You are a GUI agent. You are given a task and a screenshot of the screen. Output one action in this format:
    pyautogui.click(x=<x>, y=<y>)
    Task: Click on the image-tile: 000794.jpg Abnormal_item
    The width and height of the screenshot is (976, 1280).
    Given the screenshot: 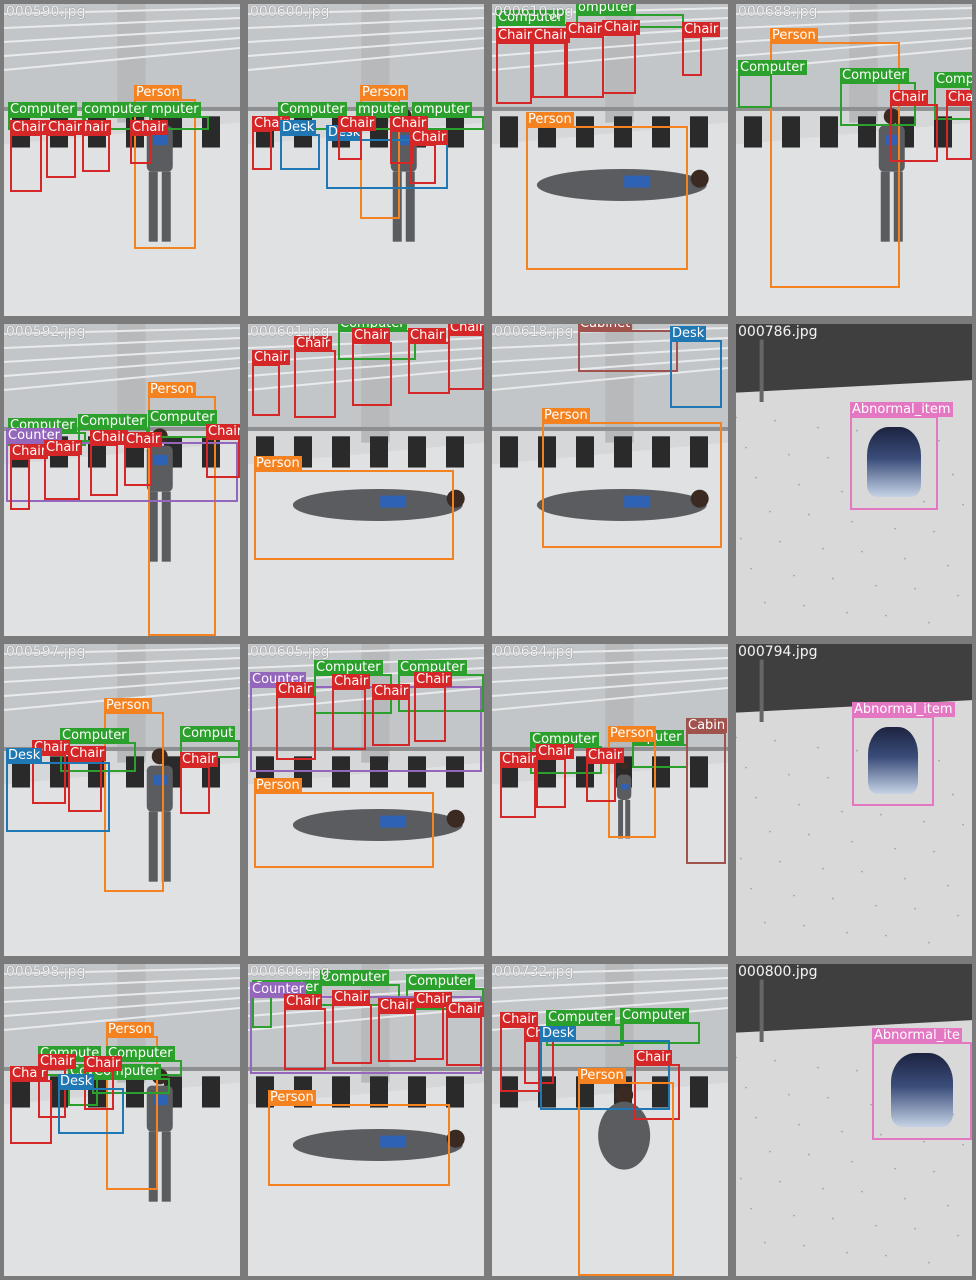 What is the action you would take?
    pyautogui.click(x=854, y=800)
    